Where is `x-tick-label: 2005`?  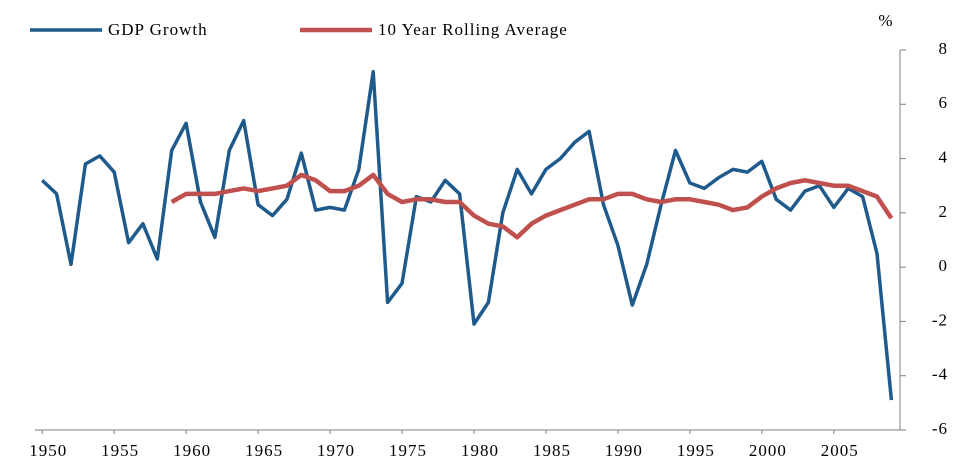
x-tick-label: 2005 is located at coordinates (840, 450).